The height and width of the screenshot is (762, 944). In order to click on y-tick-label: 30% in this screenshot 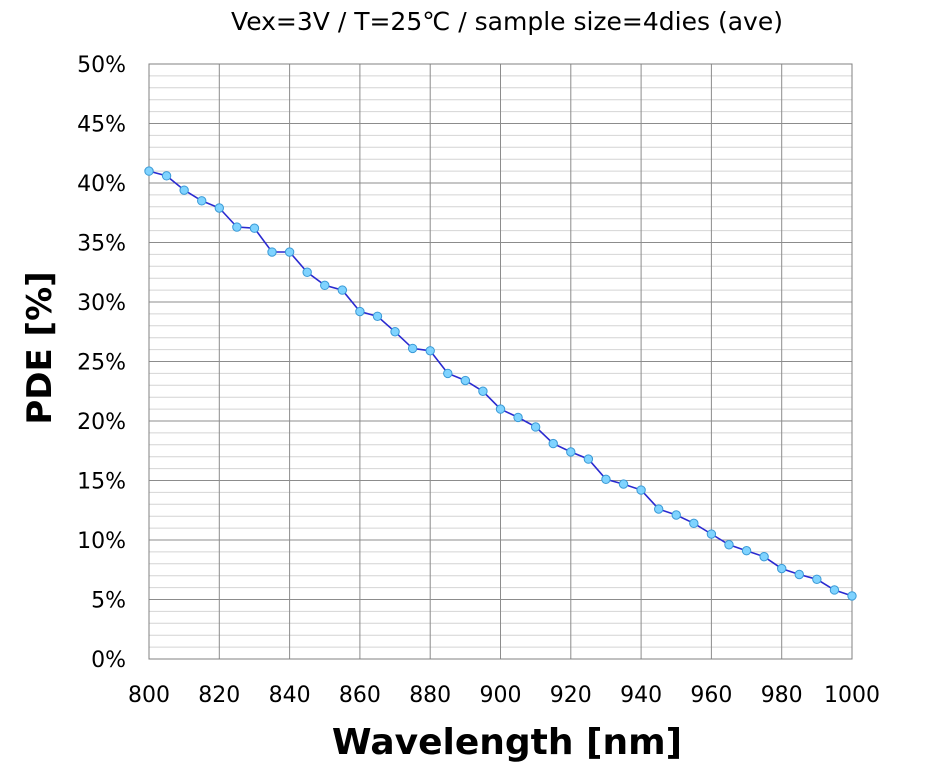, I will do `click(101, 303)`.